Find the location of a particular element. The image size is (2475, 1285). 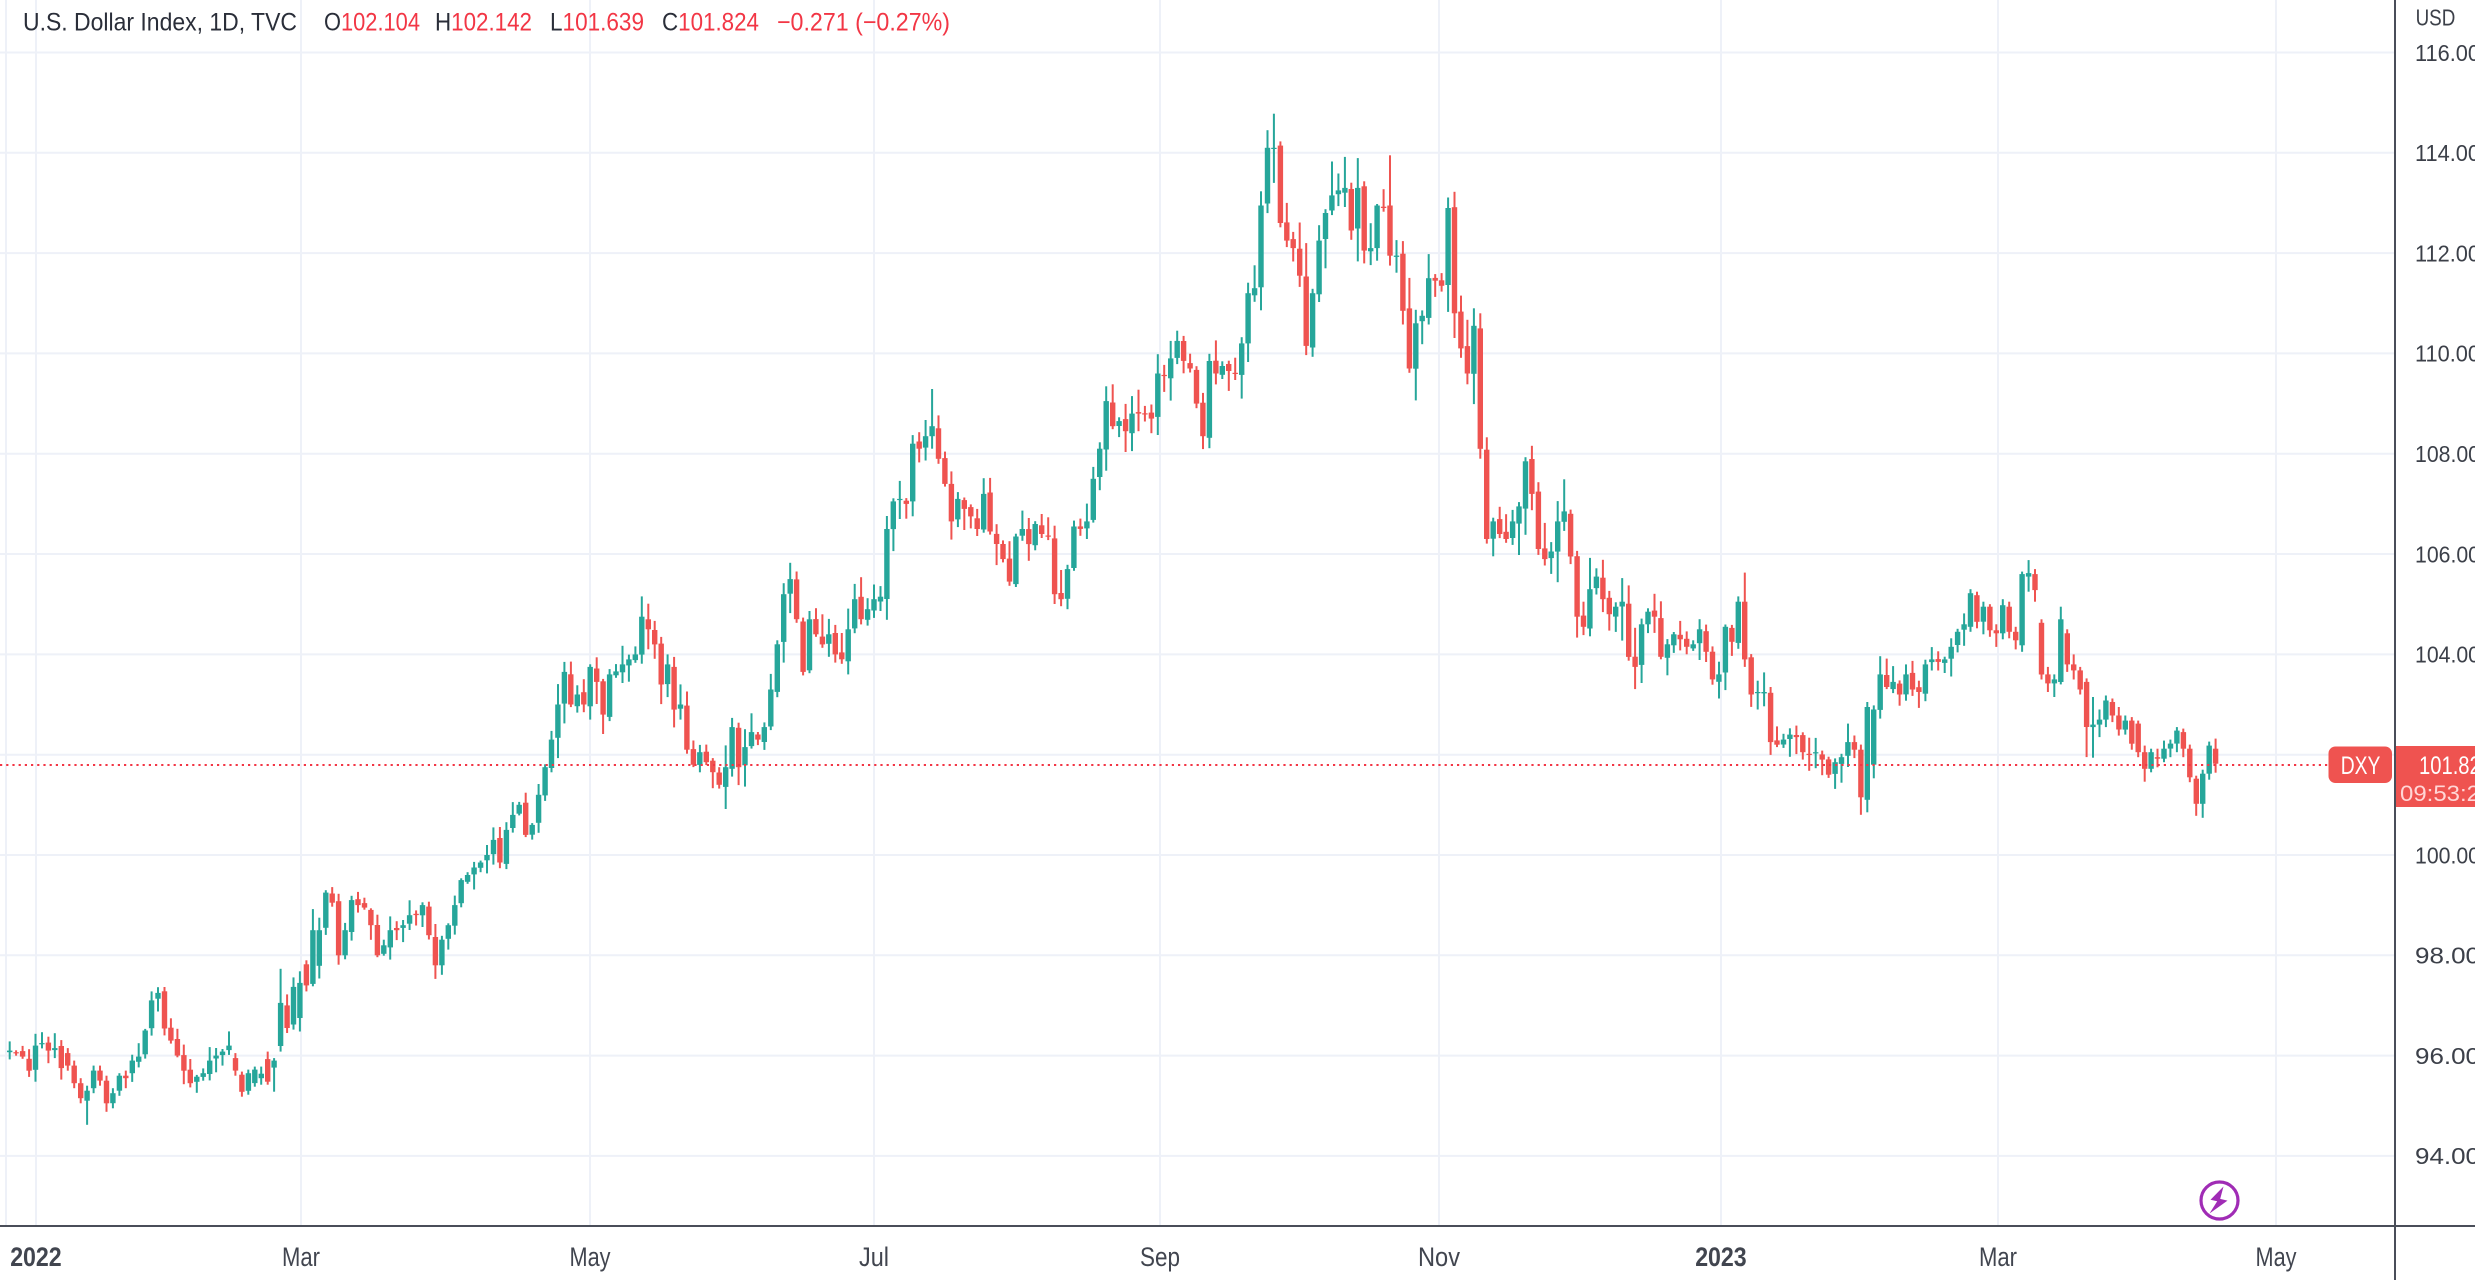

svg-text: 96.00 is located at coordinates (2445, 1056).